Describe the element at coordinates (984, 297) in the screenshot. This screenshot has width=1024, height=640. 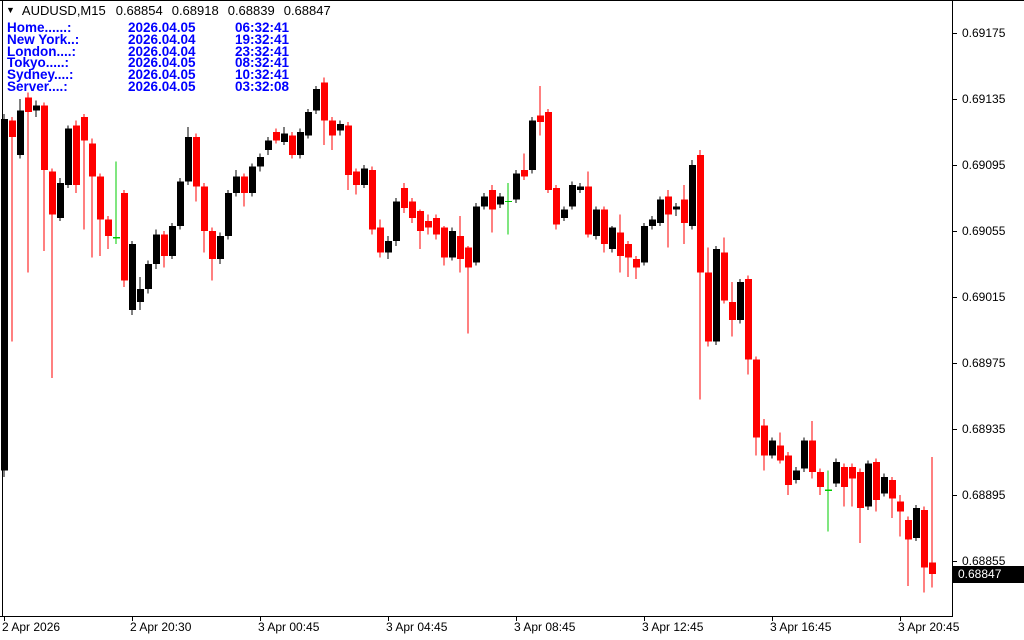
I see `price-axis-label: 0.69015` at that location.